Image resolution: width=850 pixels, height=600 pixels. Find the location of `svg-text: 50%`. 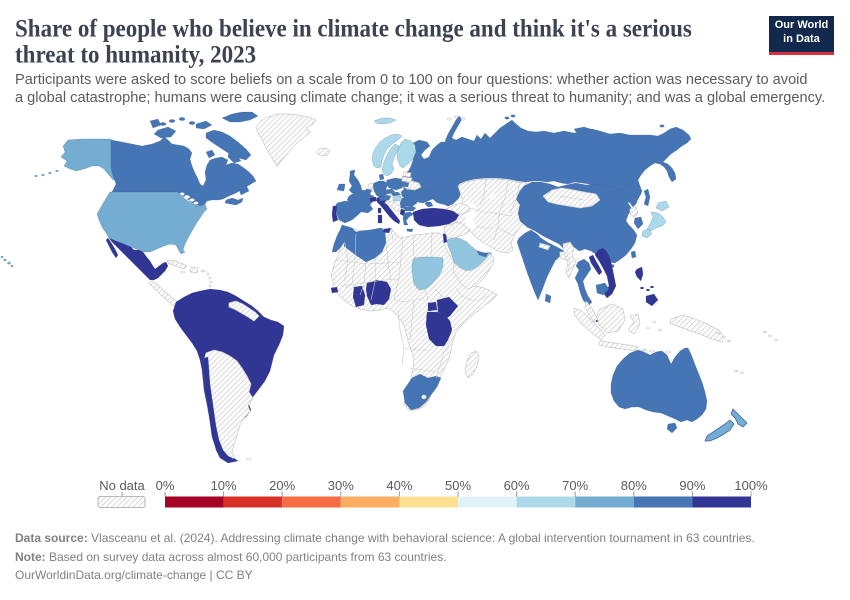

svg-text: 50% is located at coordinates (458, 485).